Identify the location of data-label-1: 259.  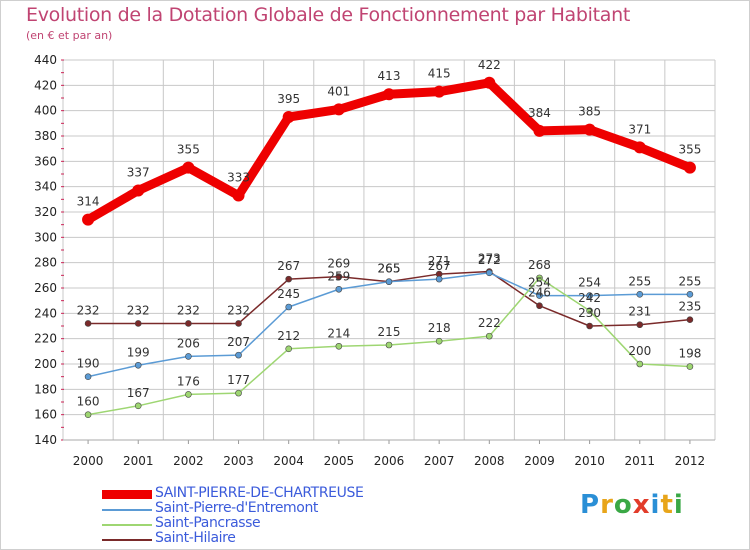
(338, 276).